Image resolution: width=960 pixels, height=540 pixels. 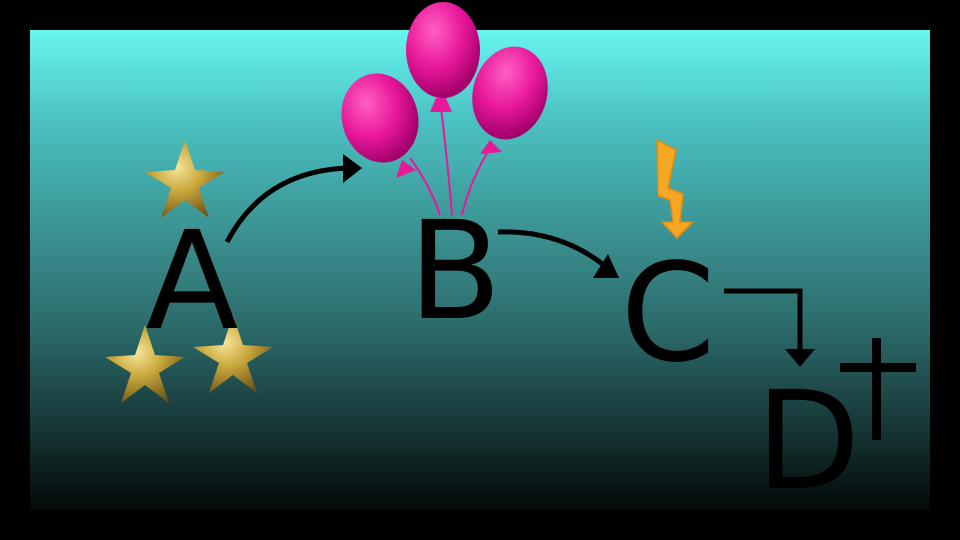 What do you see at coordinates (233, 354) in the screenshot?
I see `star-icon-bottom-right` at bounding box center [233, 354].